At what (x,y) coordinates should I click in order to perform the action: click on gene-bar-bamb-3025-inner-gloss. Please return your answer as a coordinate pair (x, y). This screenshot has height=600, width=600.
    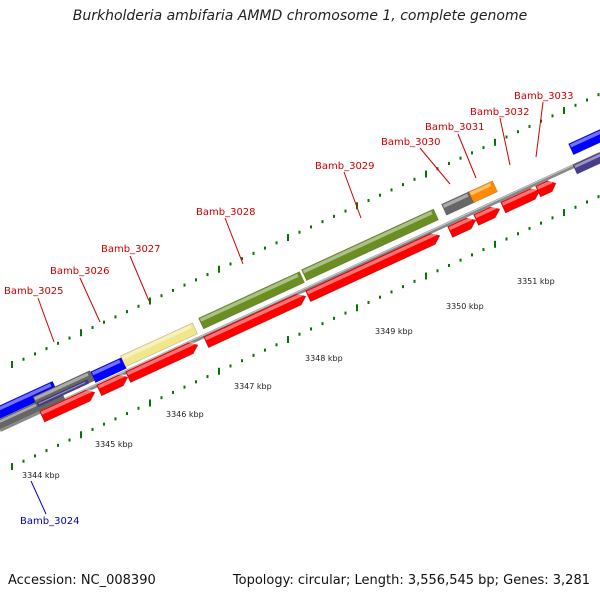
    Looking at the image, I should click on (62, 393).